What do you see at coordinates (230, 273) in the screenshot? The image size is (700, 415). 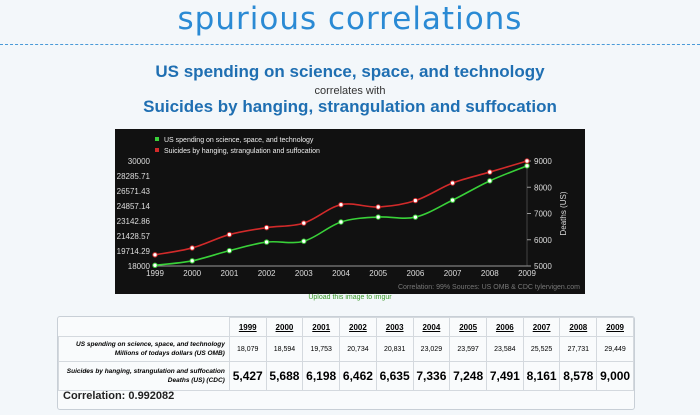 I see `x-tick-label: 2001` at bounding box center [230, 273].